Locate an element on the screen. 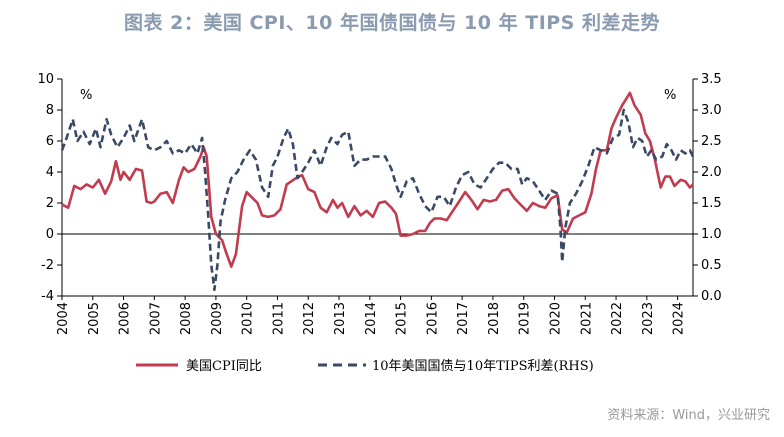  legend: 美国CPI同比 10年美国国债与10年TIPS利差(RHS) is located at coordinates (365, 366).